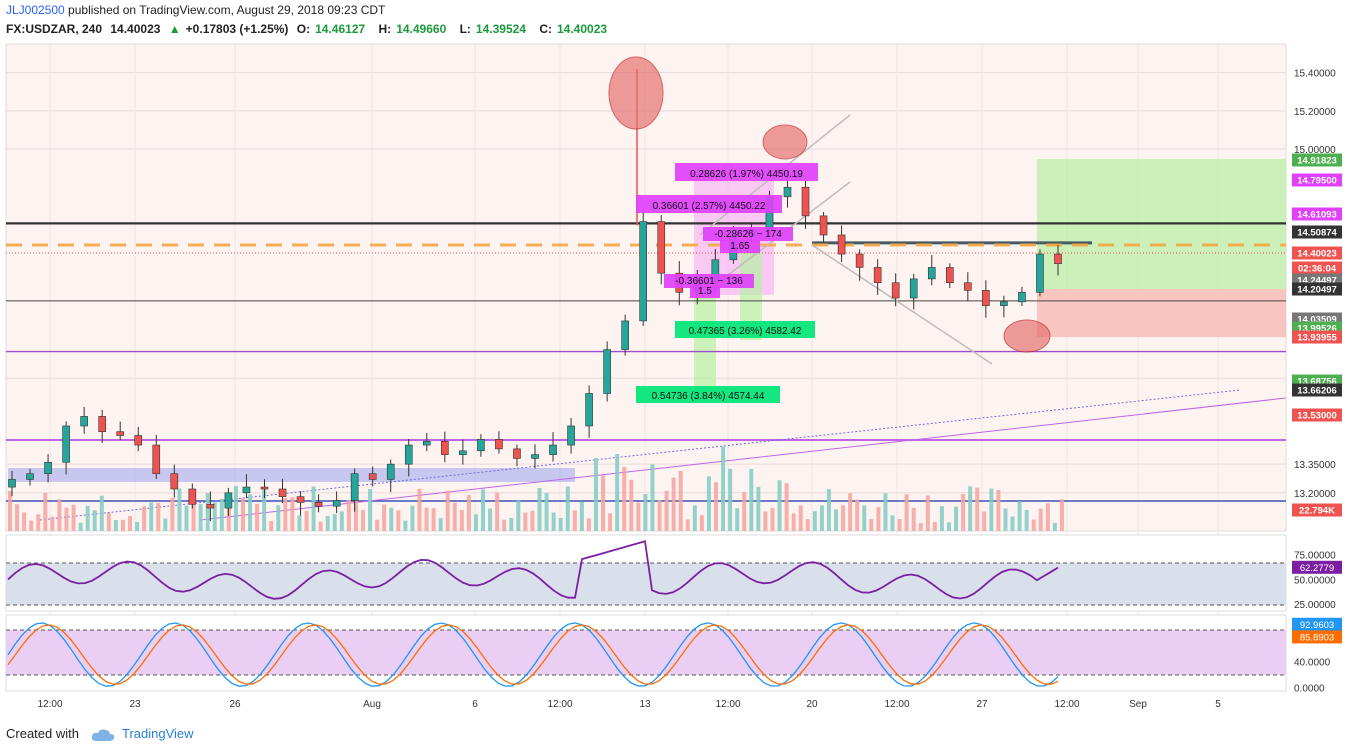 The height and width of the screenshot is (751, 1348). Describe the element at coordinates (237, 29) in the screenshot. I see `price-change: +0.17803 (+1.25%)` at that location.